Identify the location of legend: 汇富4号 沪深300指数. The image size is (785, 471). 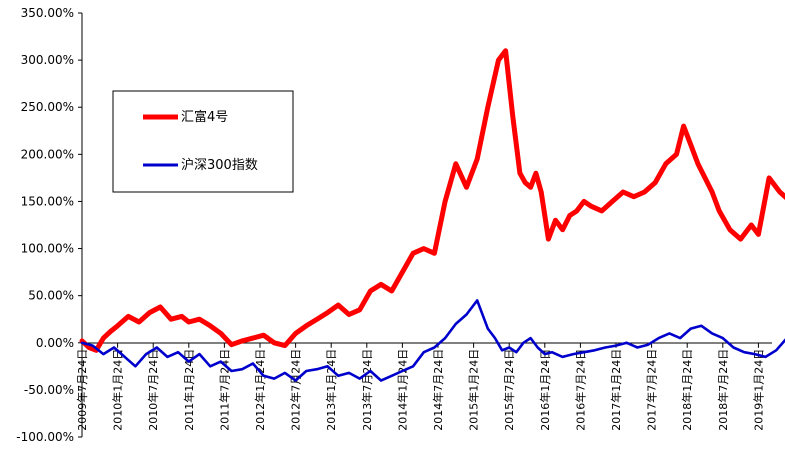
(203, 141).